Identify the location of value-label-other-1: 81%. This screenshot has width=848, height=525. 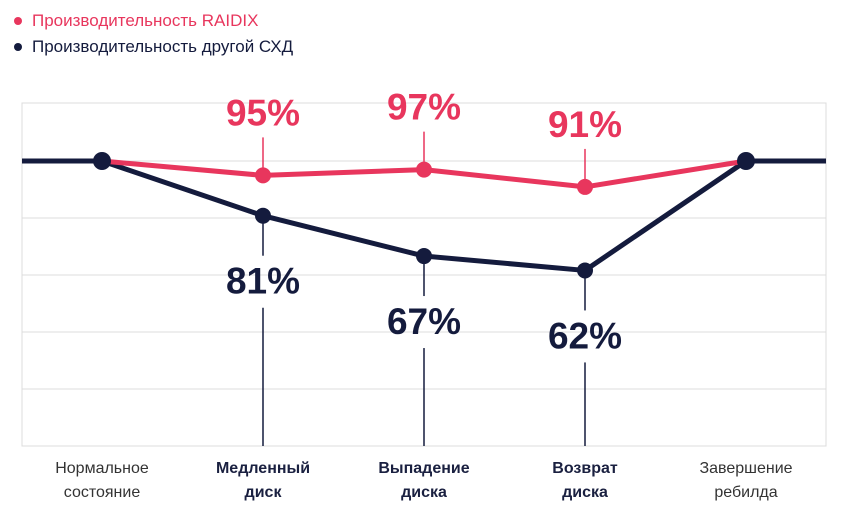
(263, 281).